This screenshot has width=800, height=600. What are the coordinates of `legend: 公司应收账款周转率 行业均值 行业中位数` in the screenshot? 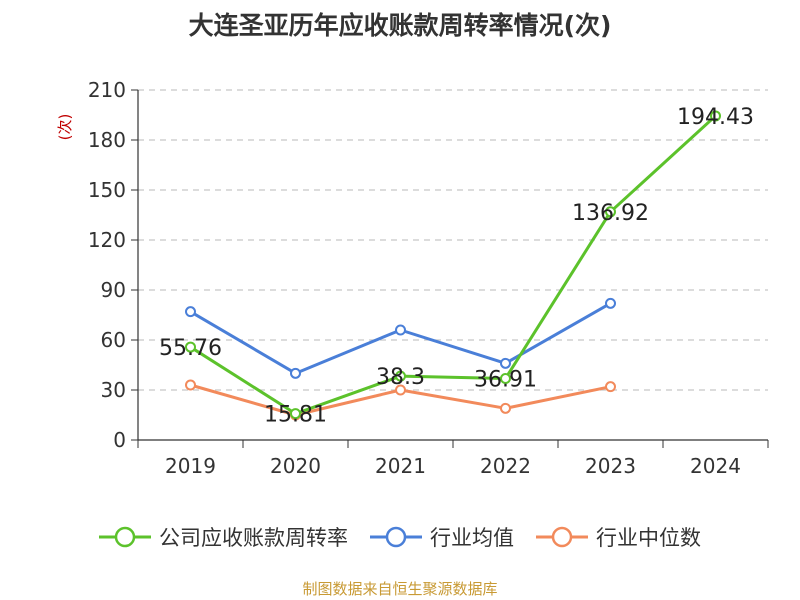 It's located at (400, 537).